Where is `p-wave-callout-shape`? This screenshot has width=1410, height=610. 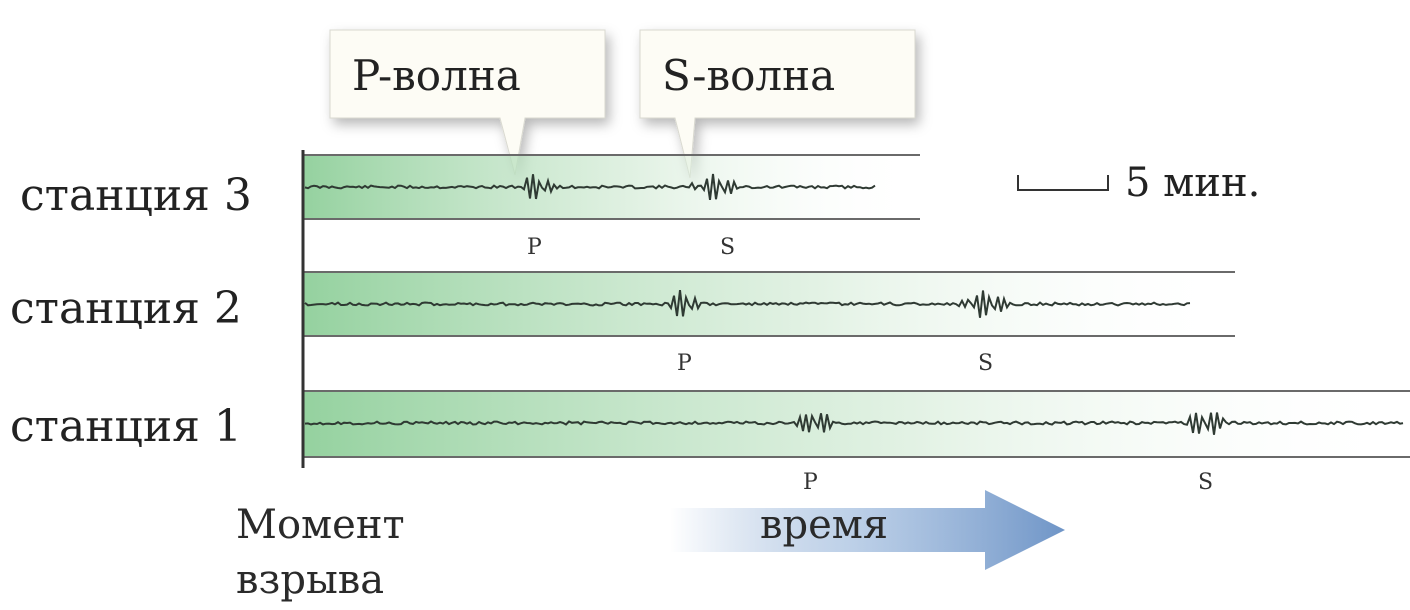
p-wave-callout-shape is located at coordinates (467, 102).